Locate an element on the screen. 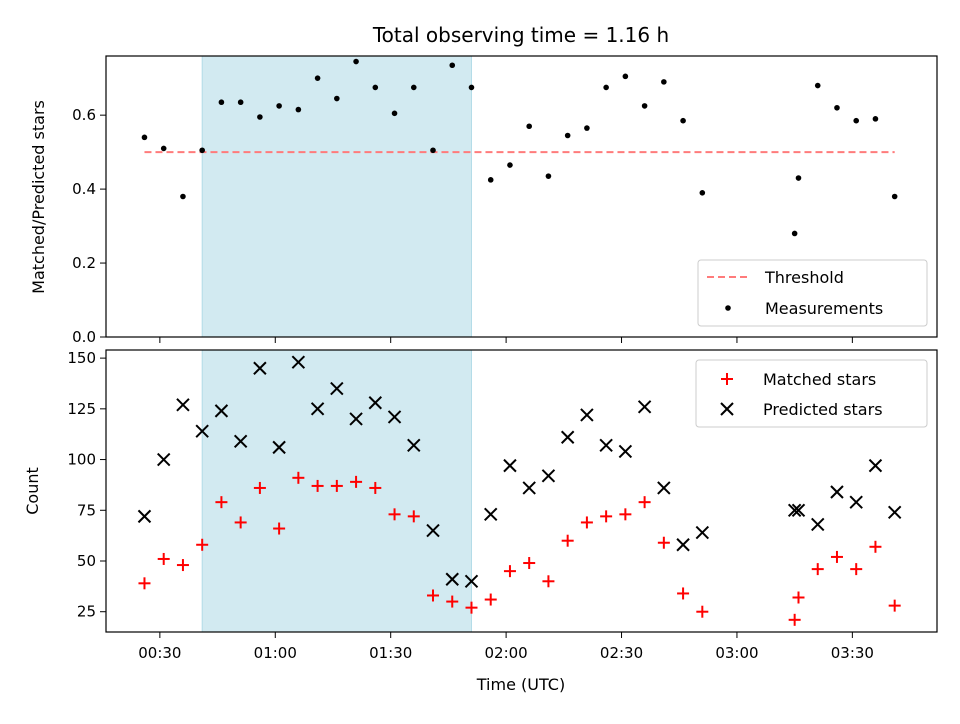 The image size is (960, 724). count-y-tick-label: 150 is located at coordinates (81, 358).